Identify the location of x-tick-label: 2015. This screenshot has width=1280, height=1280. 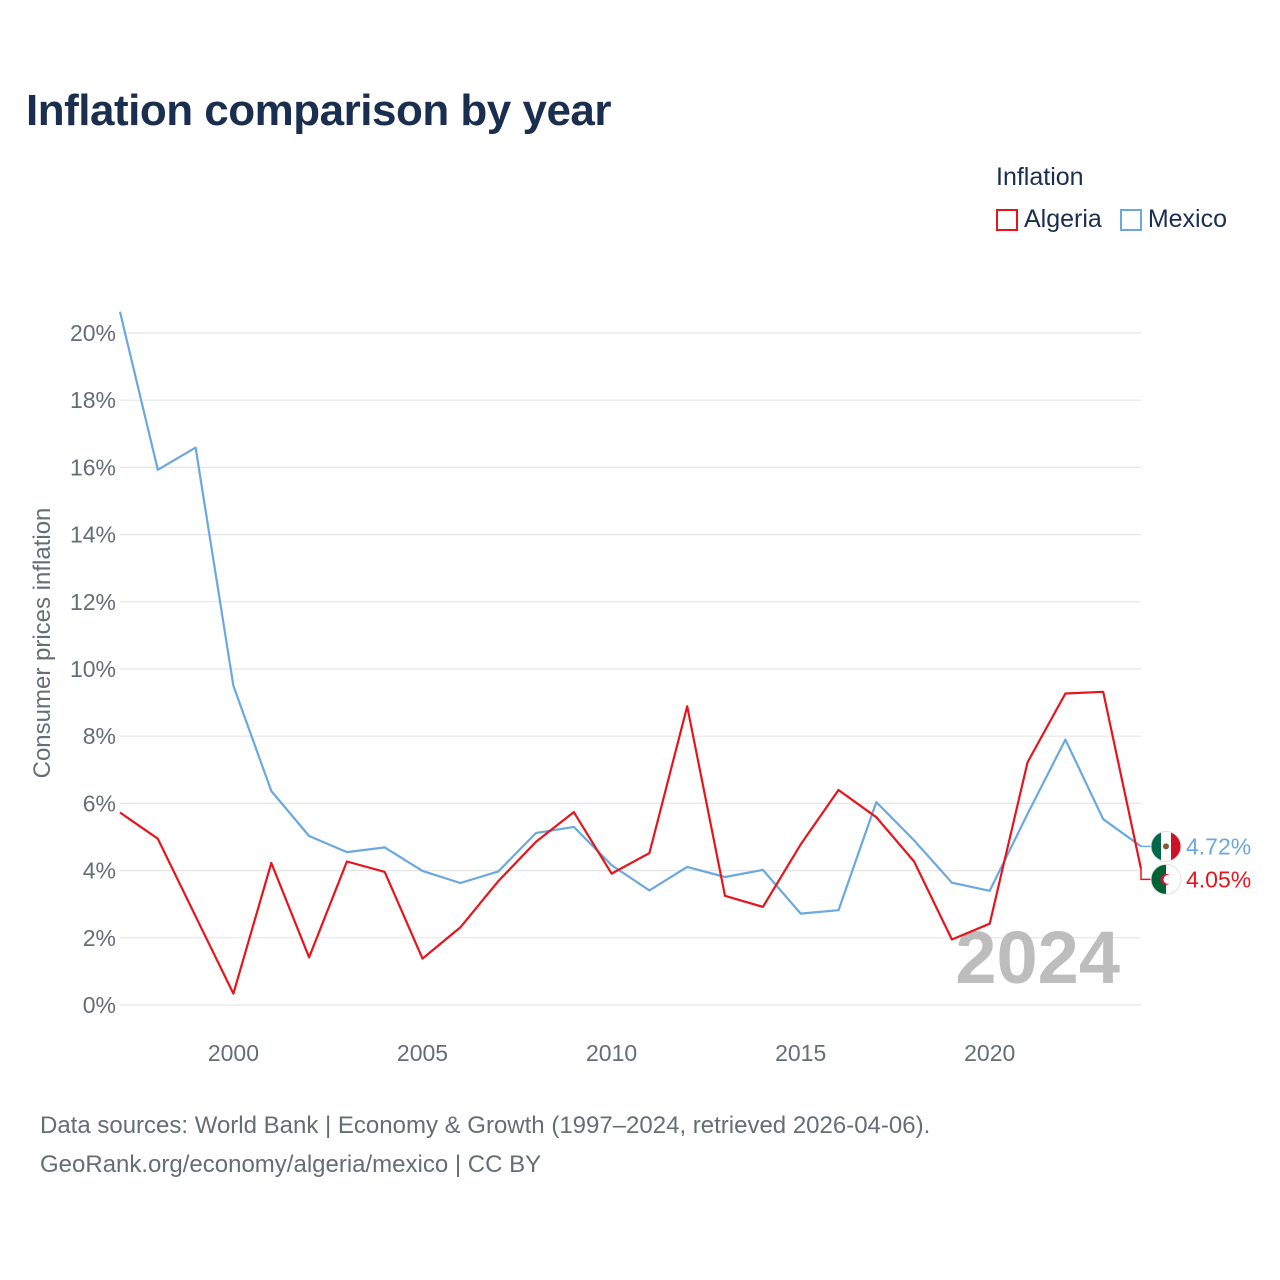
(800, 1053).